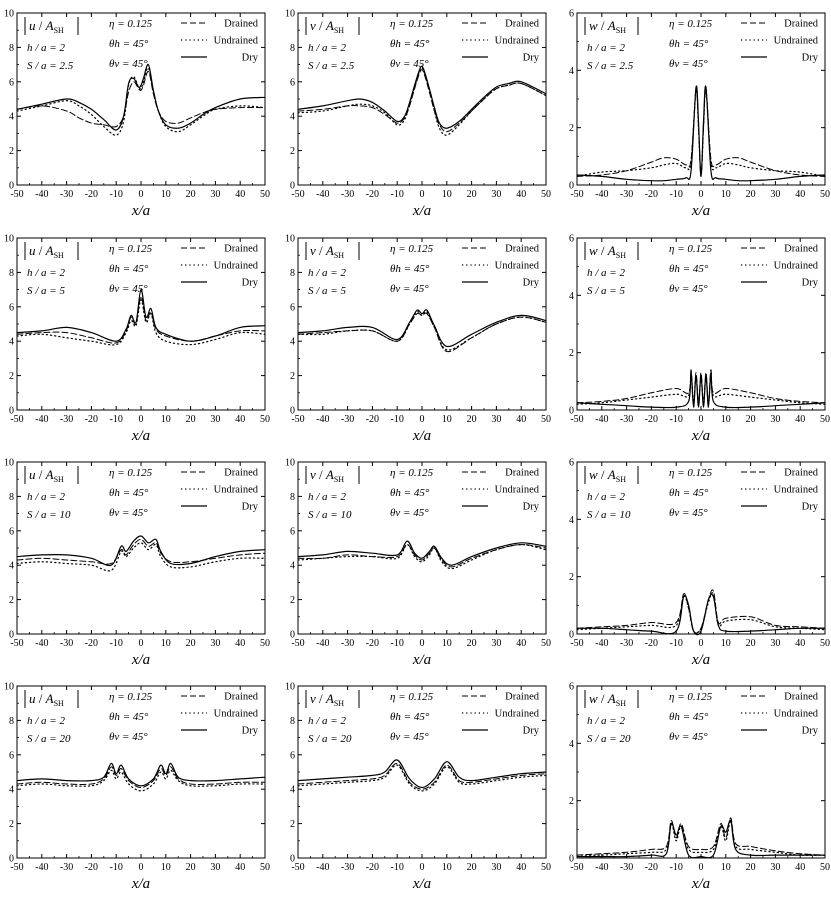  What do you see at coordinates (331, 66) in the screenshot?
I see `annotation-s-a: S / a = 2.5` at bounding box center [331, 66].